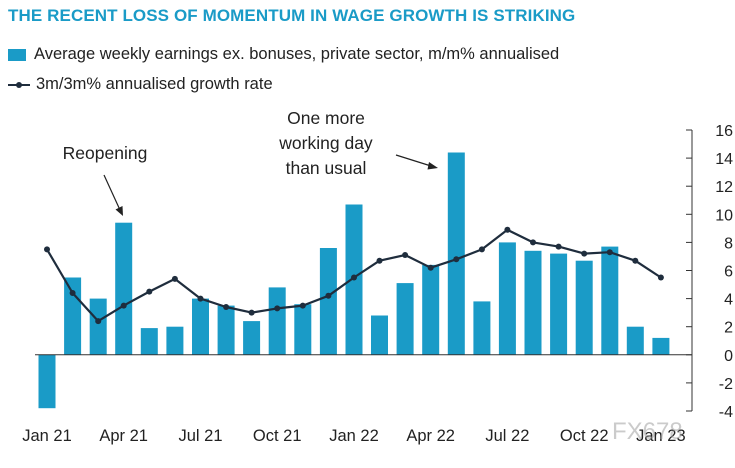 Image resolution: width=735 pixels, height=468 pixels. I want to click on y-tick-label: 12, so click(724, 187).